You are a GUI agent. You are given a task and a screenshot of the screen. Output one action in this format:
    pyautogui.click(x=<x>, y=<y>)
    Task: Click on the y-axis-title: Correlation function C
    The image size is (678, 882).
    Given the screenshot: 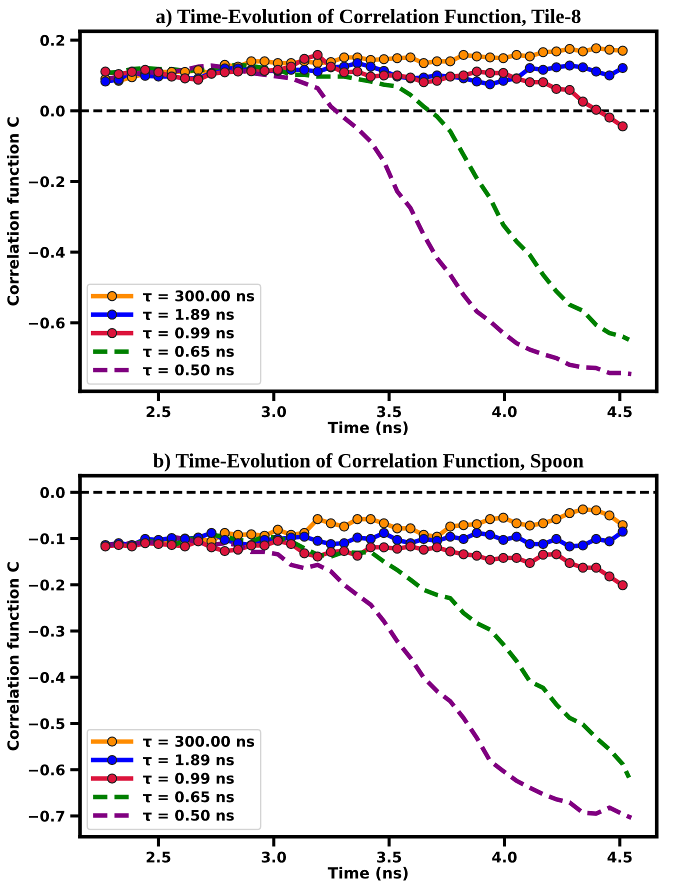 What is the action you would take?
    pyautogui.click(x=13, y=656)
    